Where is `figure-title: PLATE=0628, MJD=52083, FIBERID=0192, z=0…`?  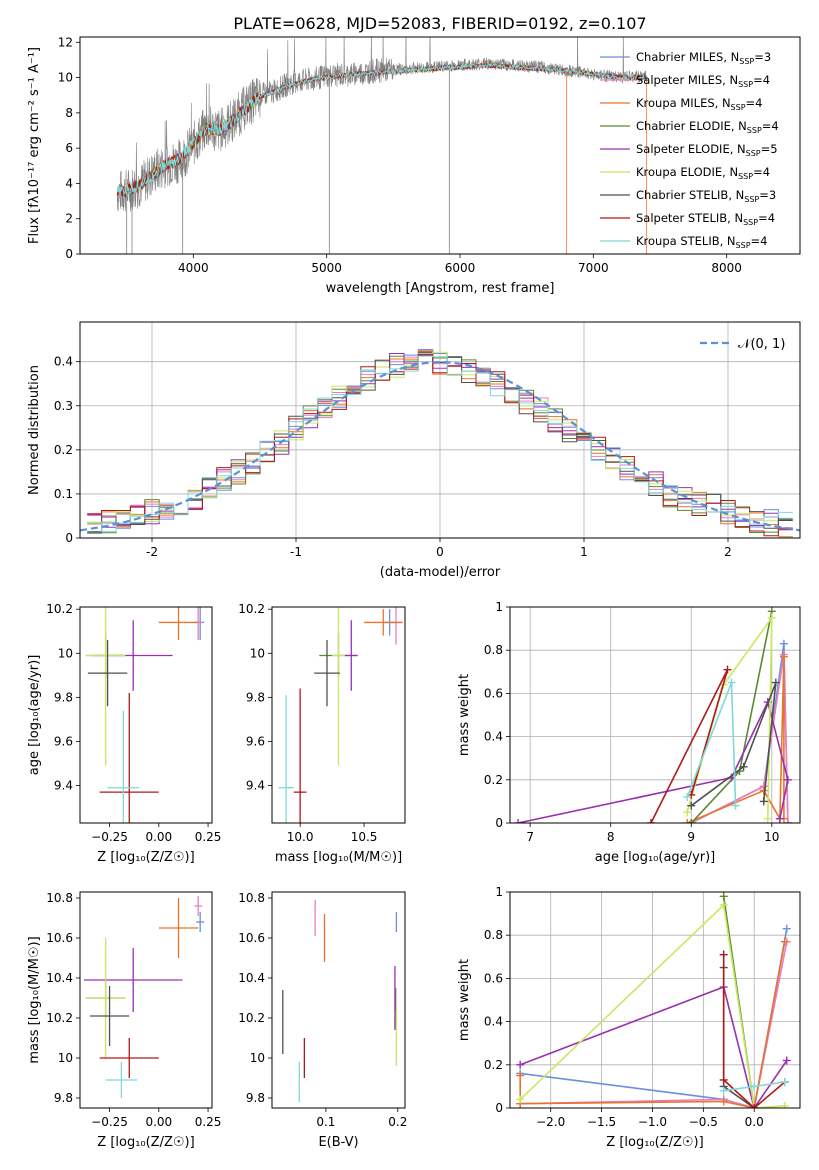
figure-title: PLATE=0628, MJD=52083, FIBERID=0192, z=0… is located at coordinates (439, 23).